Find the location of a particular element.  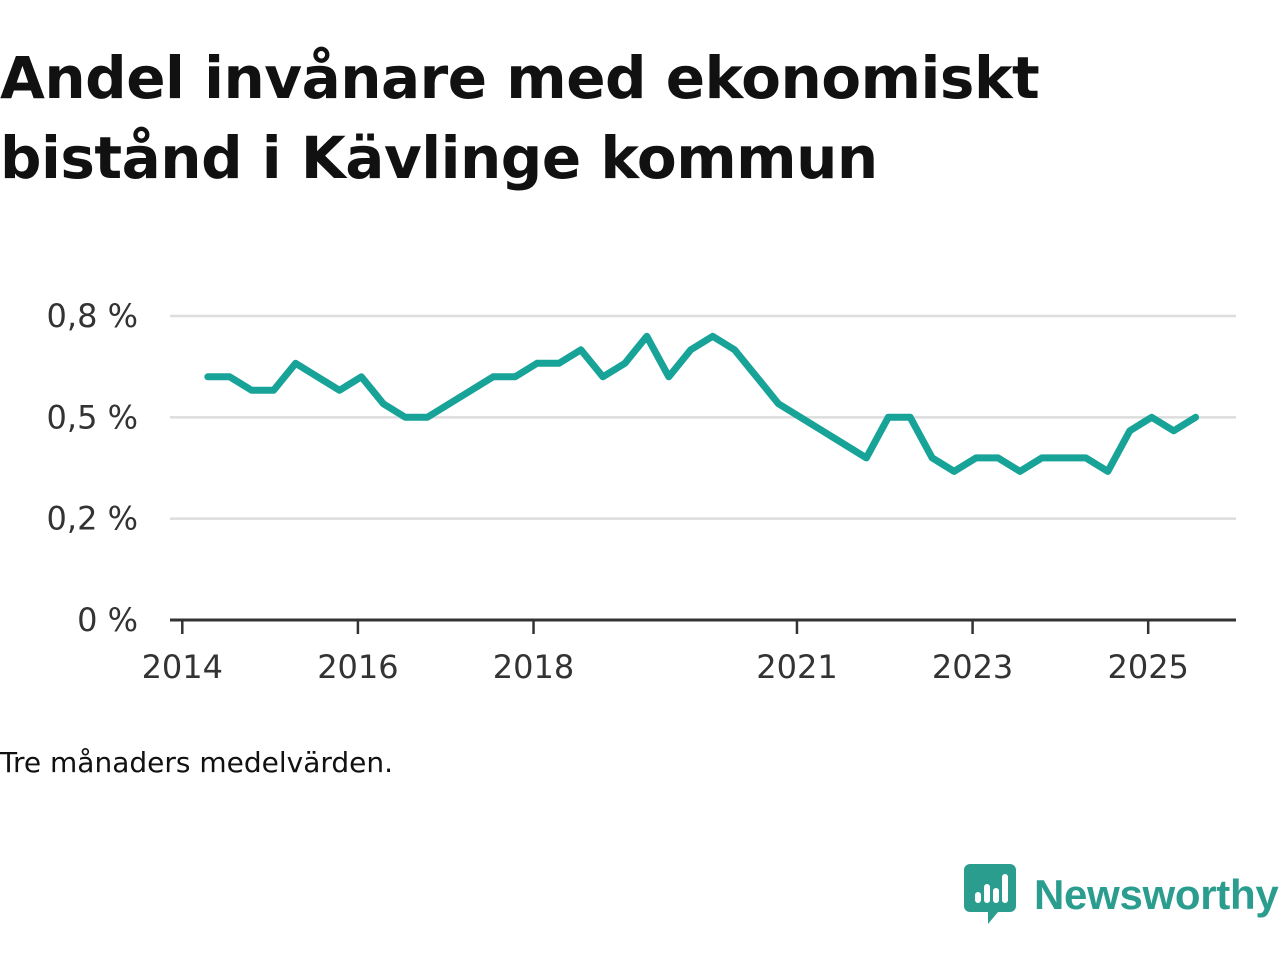

y-tick-label: 0 % is located at coordinates (107, 620).